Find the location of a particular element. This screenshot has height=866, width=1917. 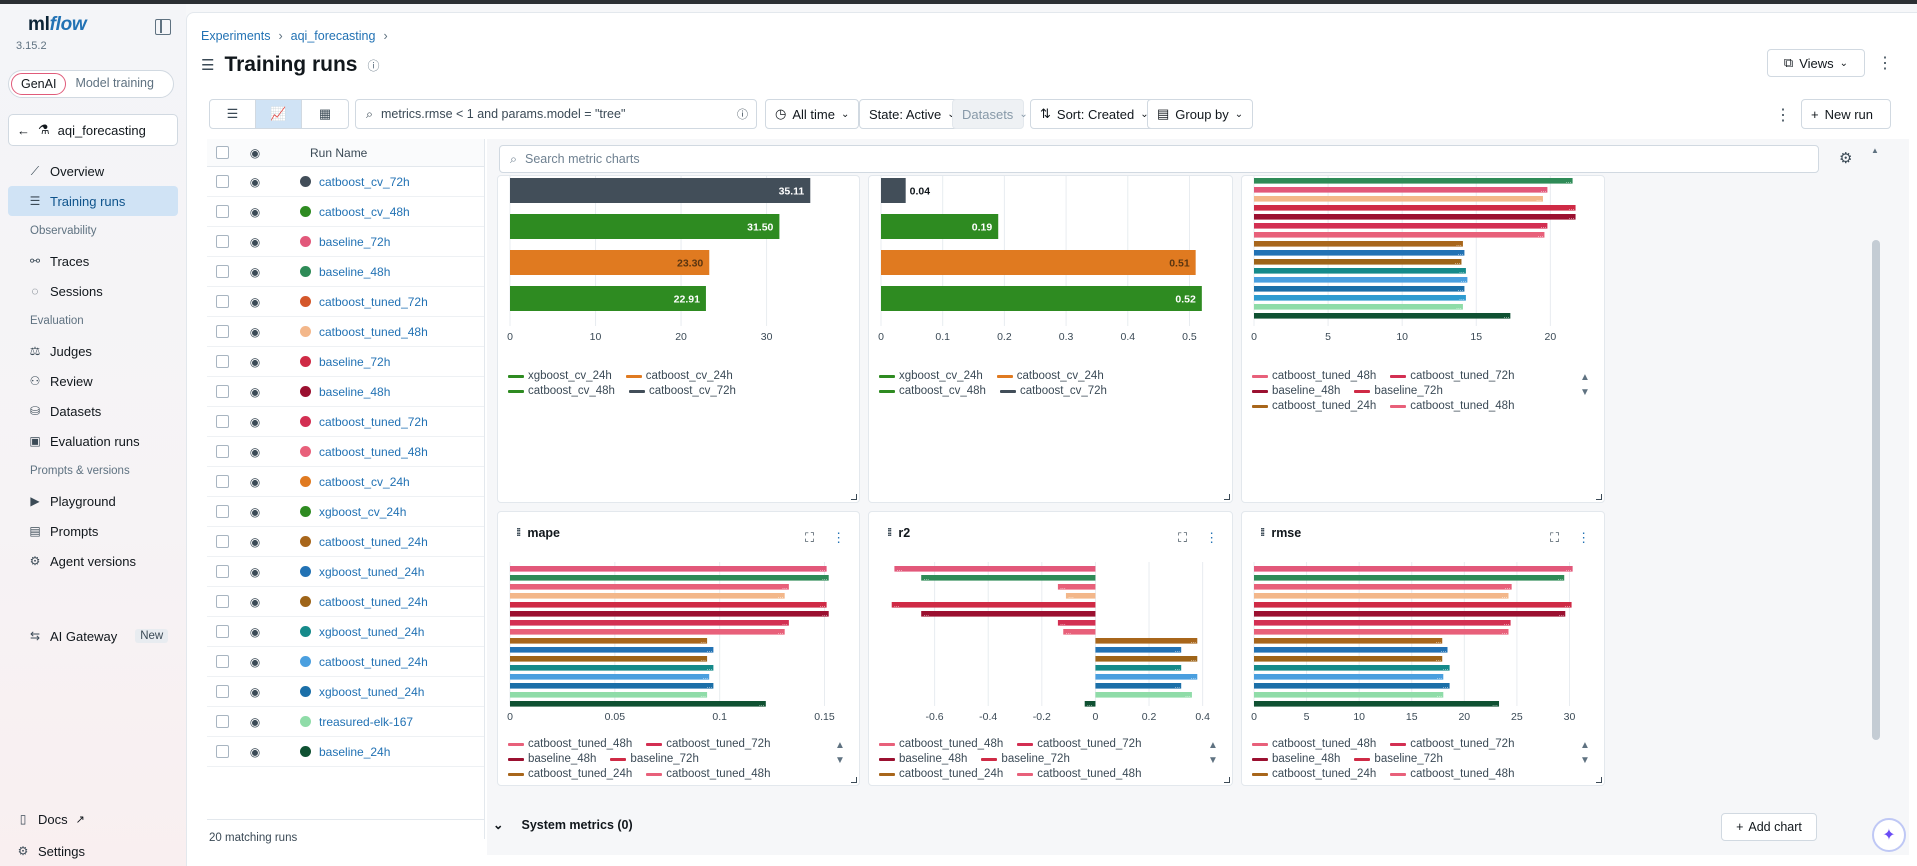

sidebar-item-prompts: ▤ Prompts is located at coordinates (93, 531).